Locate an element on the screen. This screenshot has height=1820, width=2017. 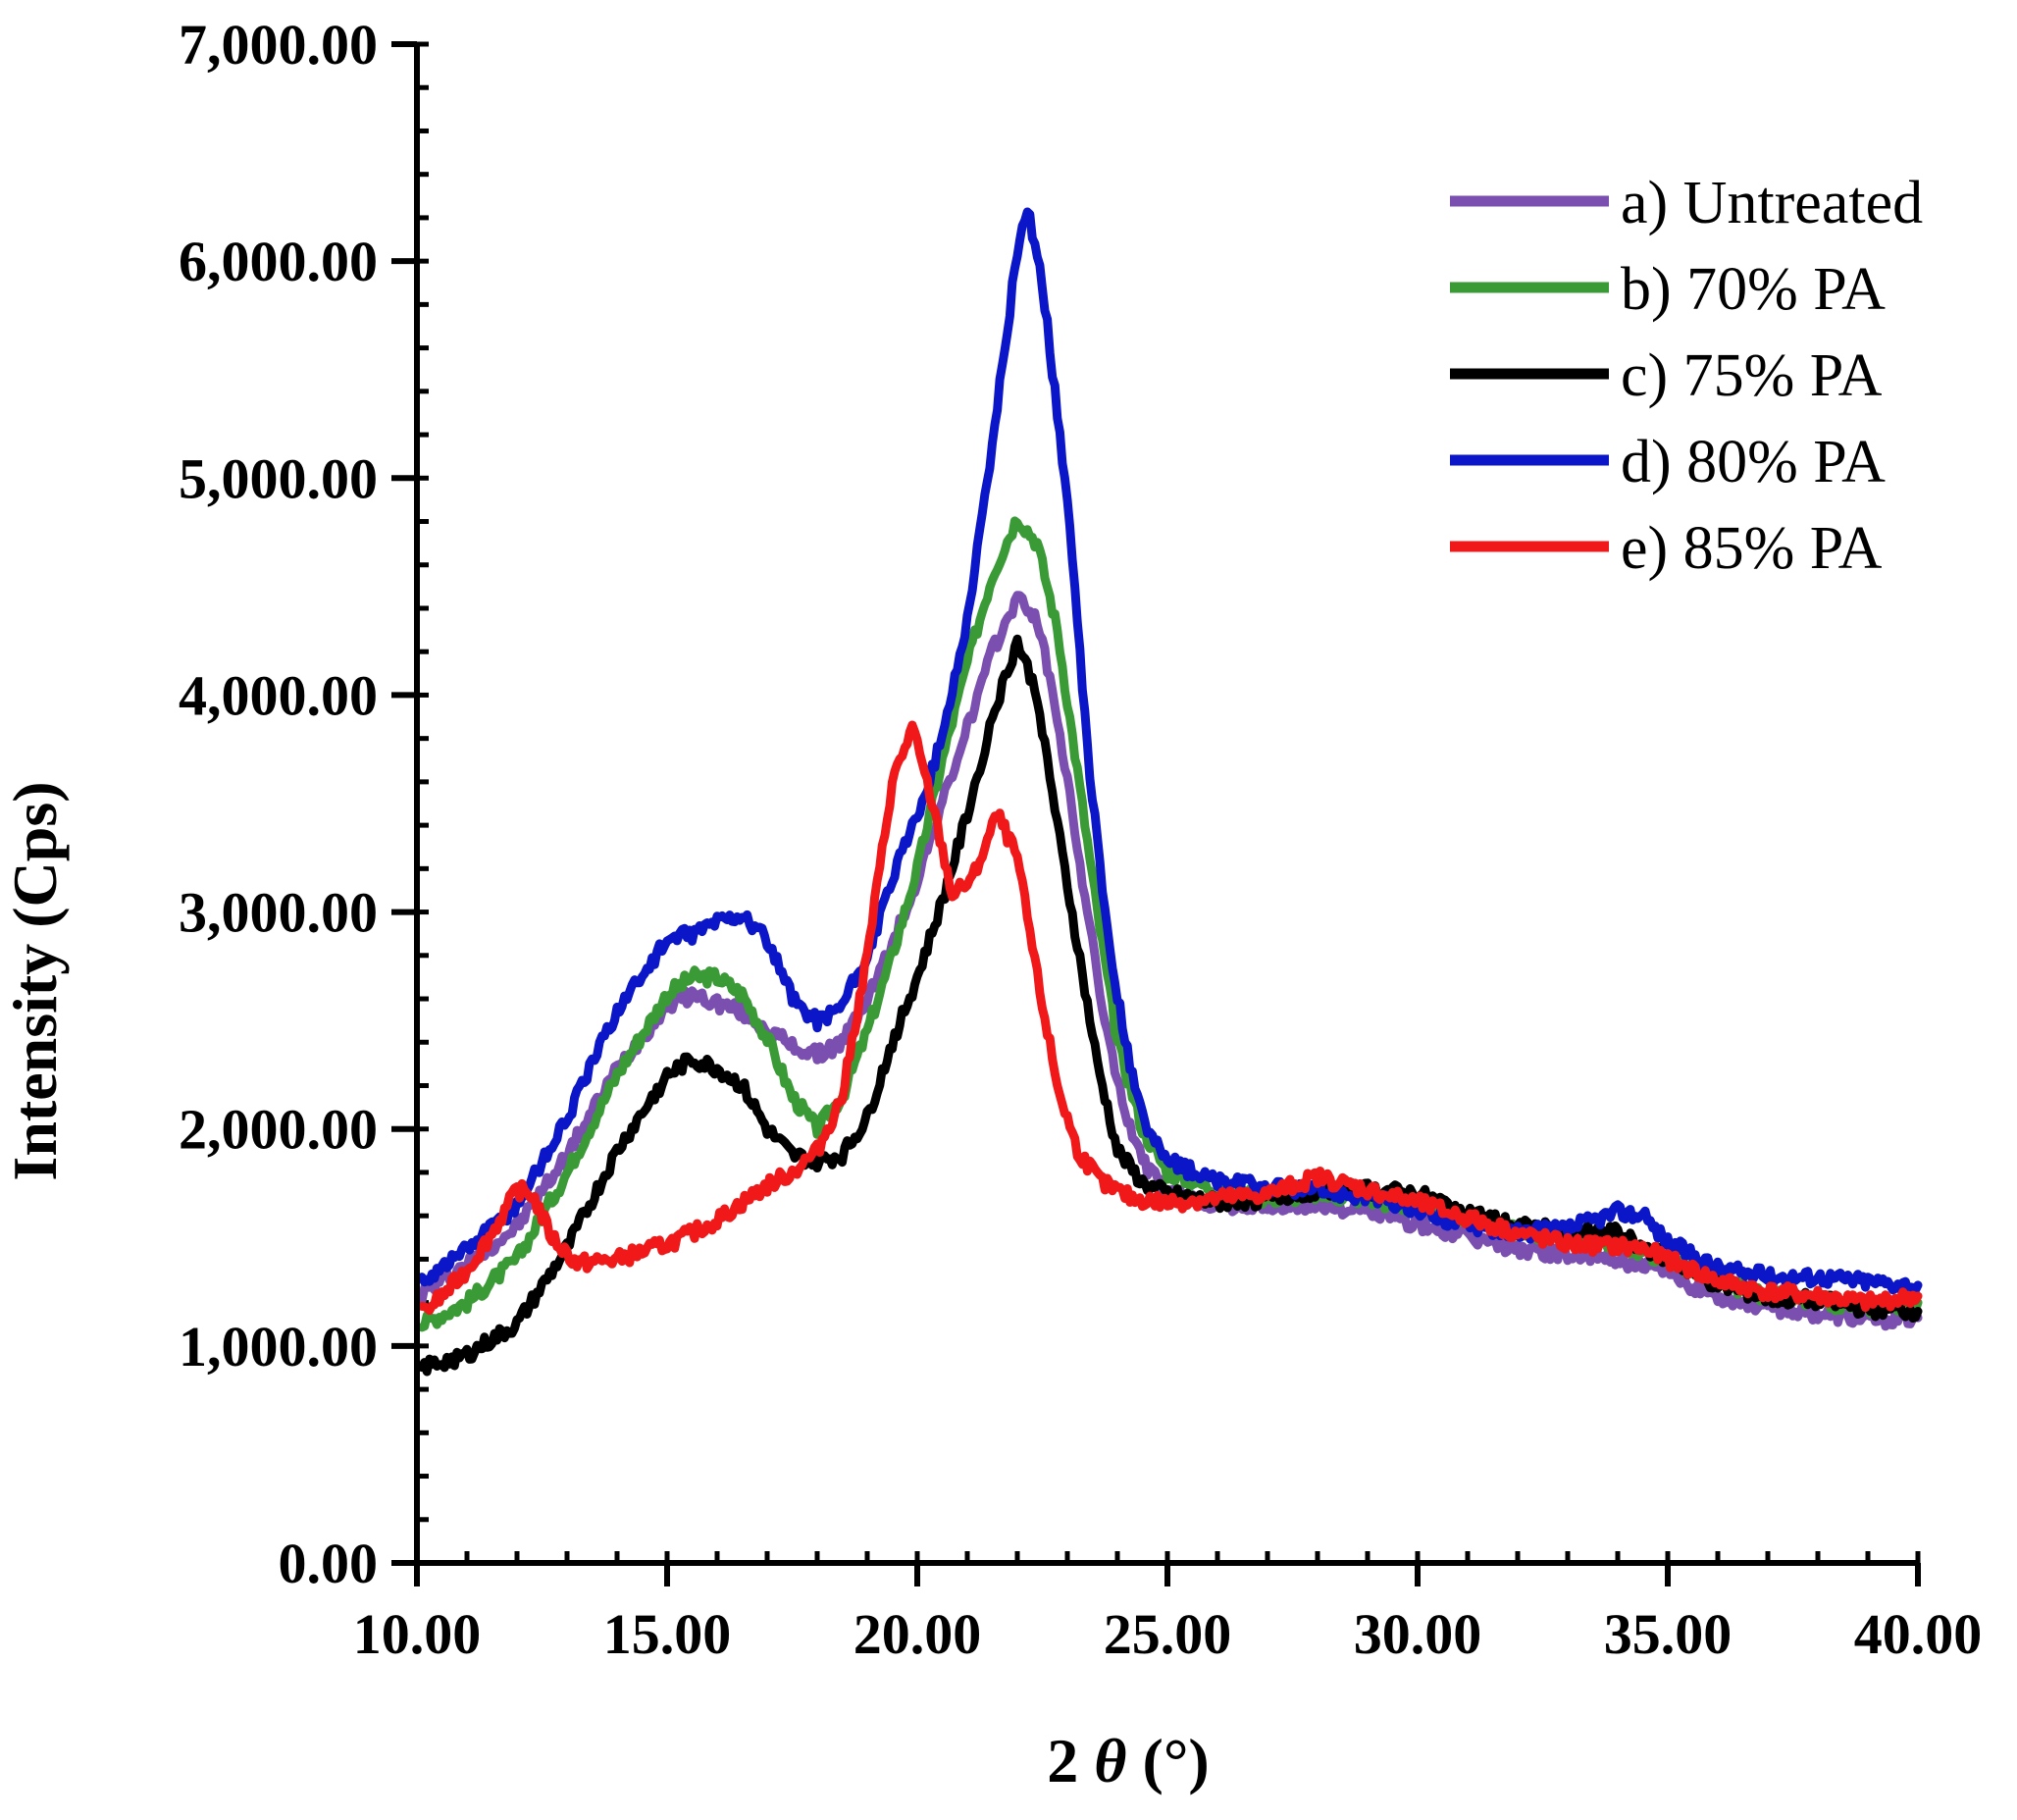
x-tick-label: 20.00 is located at coordinates (917, 1634).